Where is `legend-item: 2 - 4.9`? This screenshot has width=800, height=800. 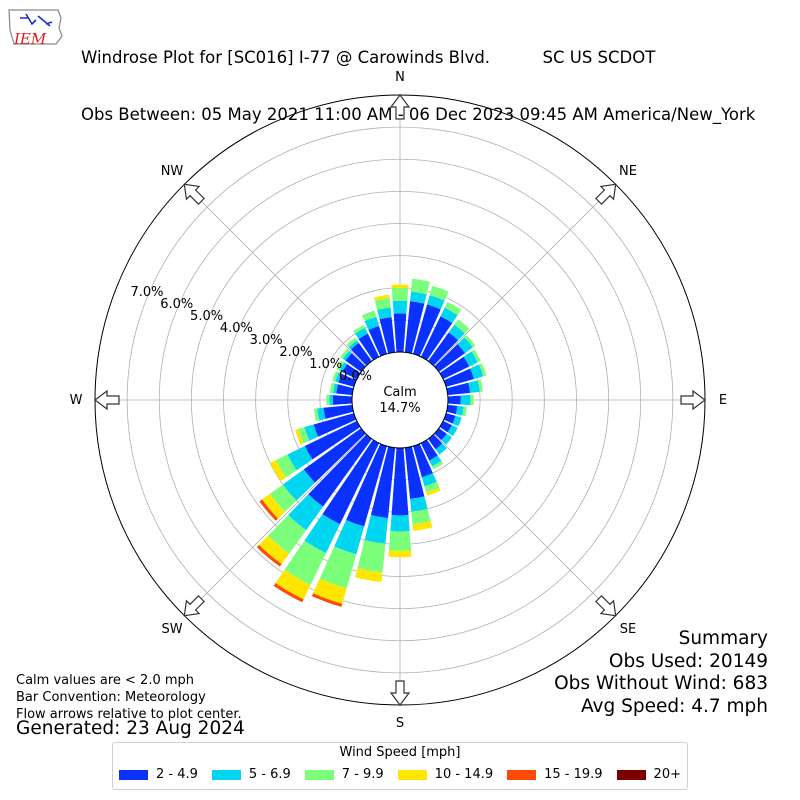 legend-item: 2 - 4.9 is located at coordinates (158, 774).